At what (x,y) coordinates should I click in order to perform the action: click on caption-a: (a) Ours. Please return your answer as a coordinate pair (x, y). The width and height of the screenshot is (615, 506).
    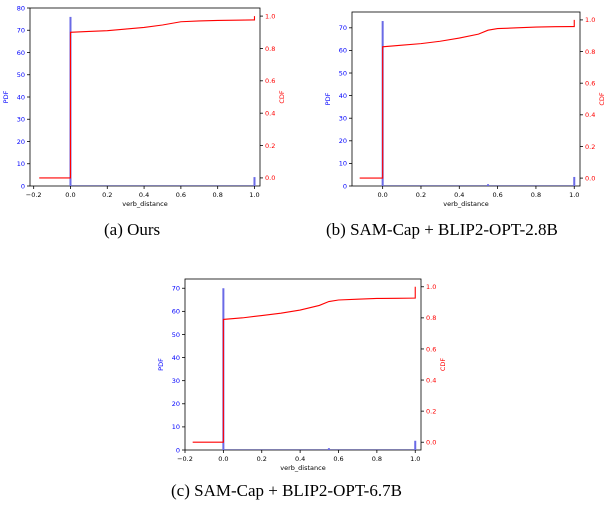
    Looking at the image, I should click on (132, 229).